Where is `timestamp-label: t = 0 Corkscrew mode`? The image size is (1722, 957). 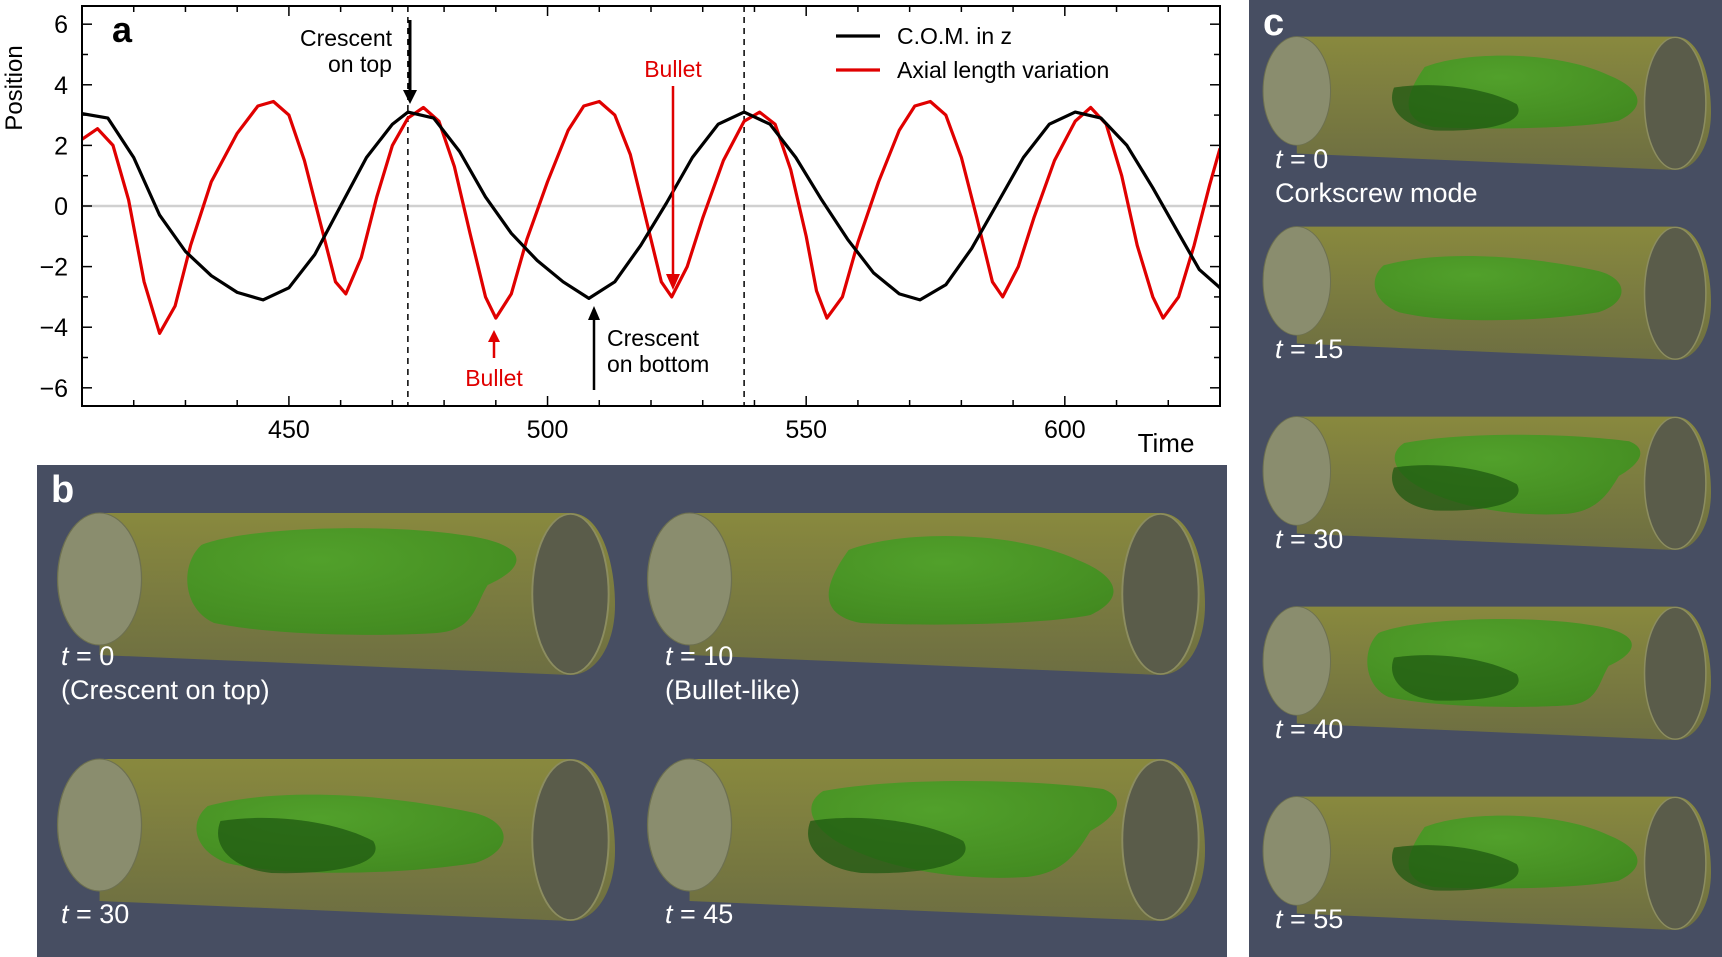
timestamp-label: t = 0 Corkscrew mode is located at coordinates (1376, 176).